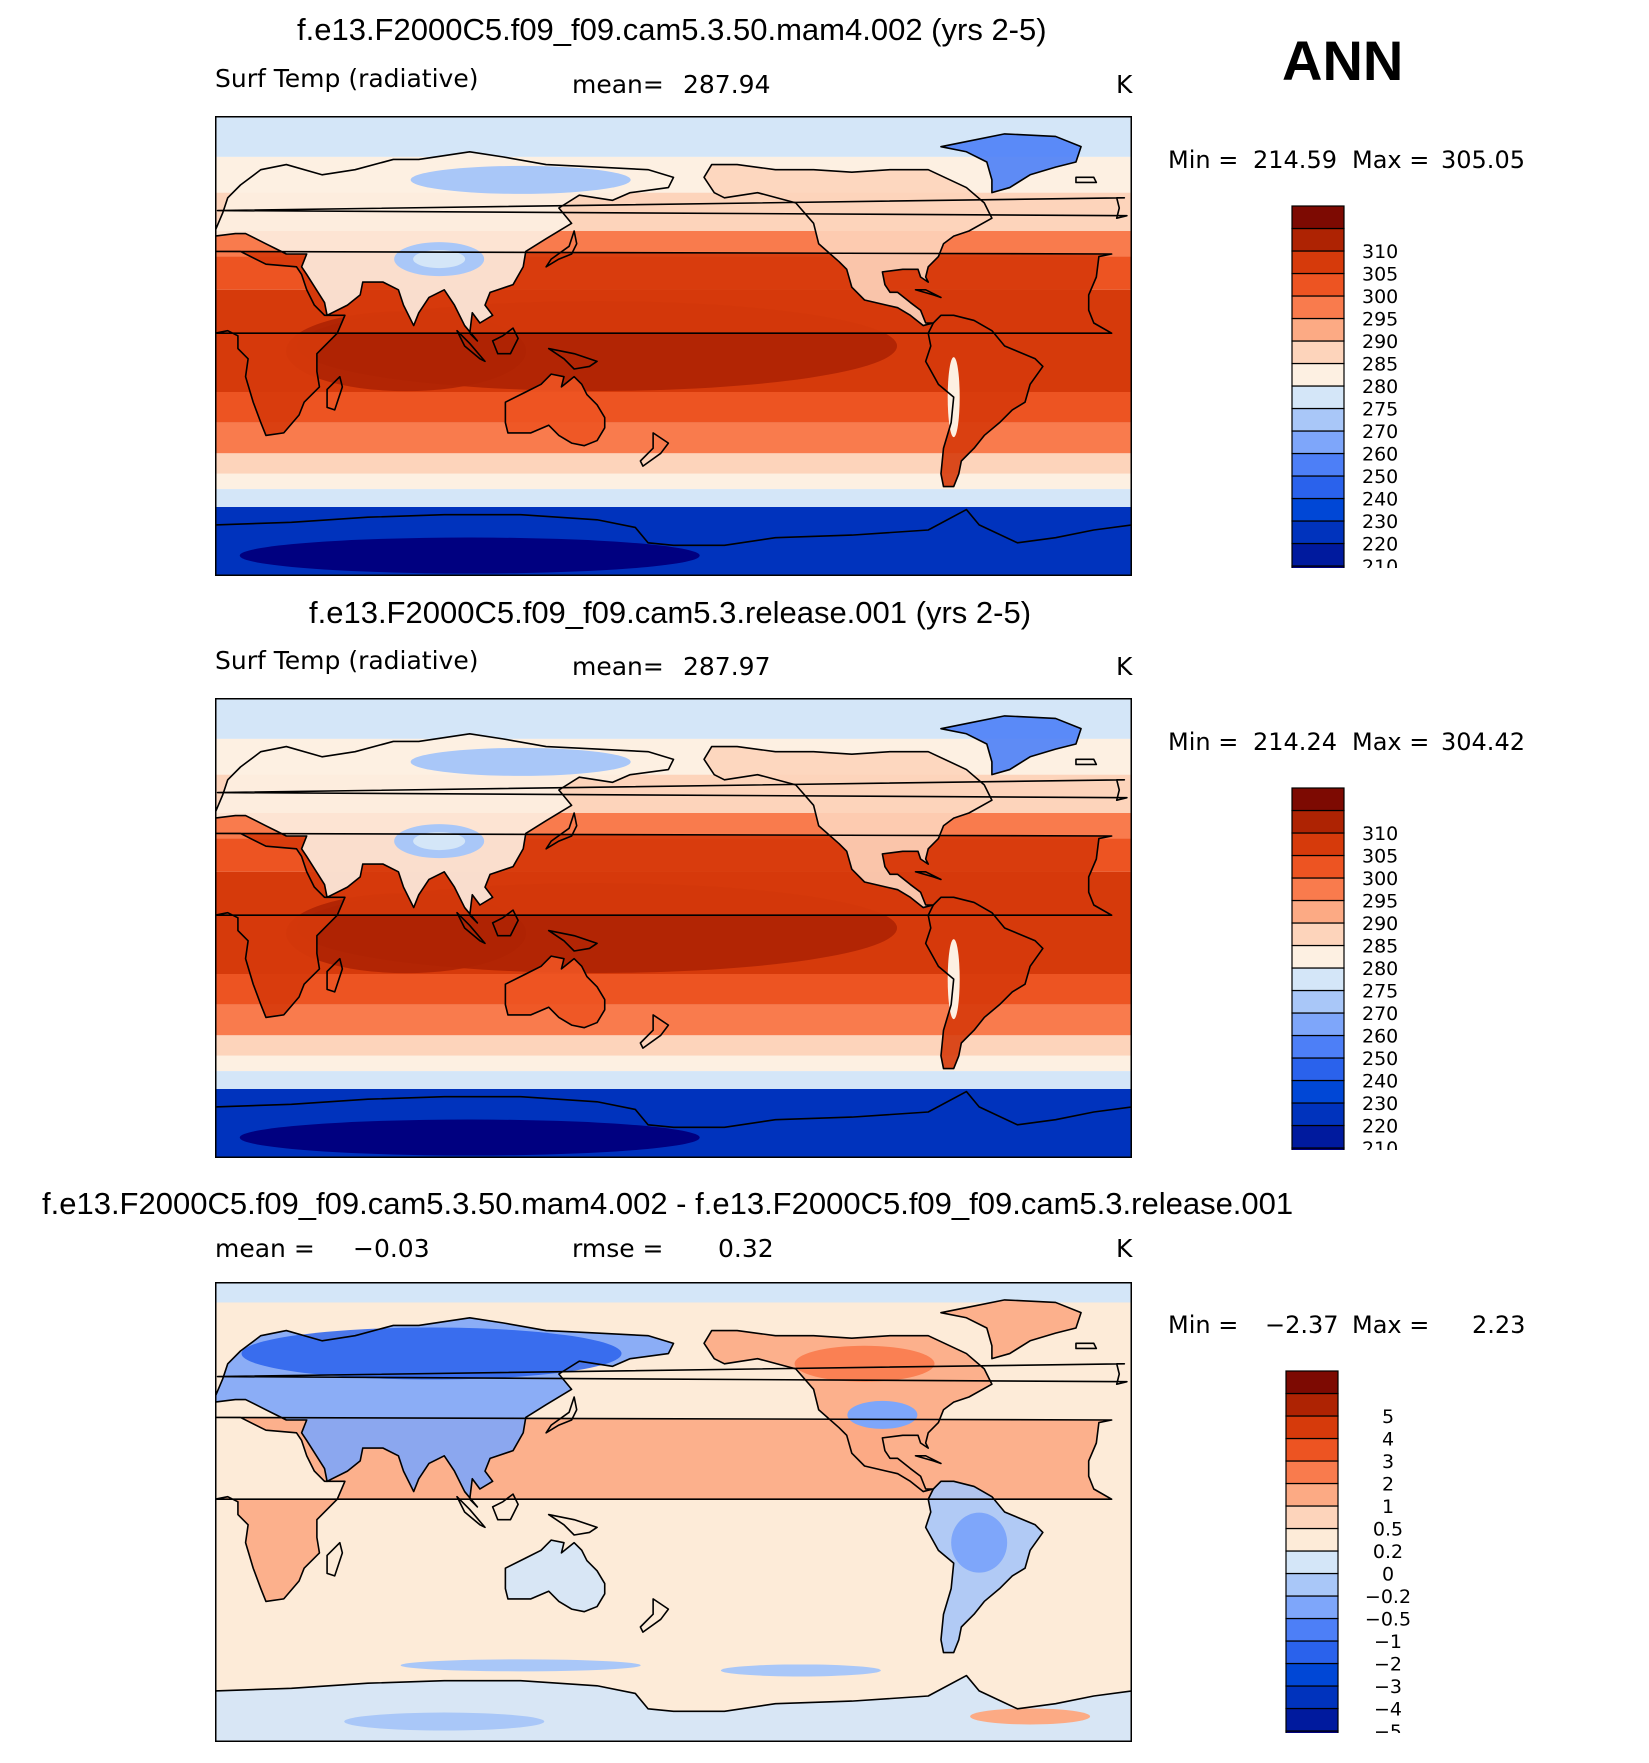 The height and width of the screenshot is (1763, 1649). Describe the element at coordinates (439, 259) in the screenshot. I see `tibet-cold` at that location.